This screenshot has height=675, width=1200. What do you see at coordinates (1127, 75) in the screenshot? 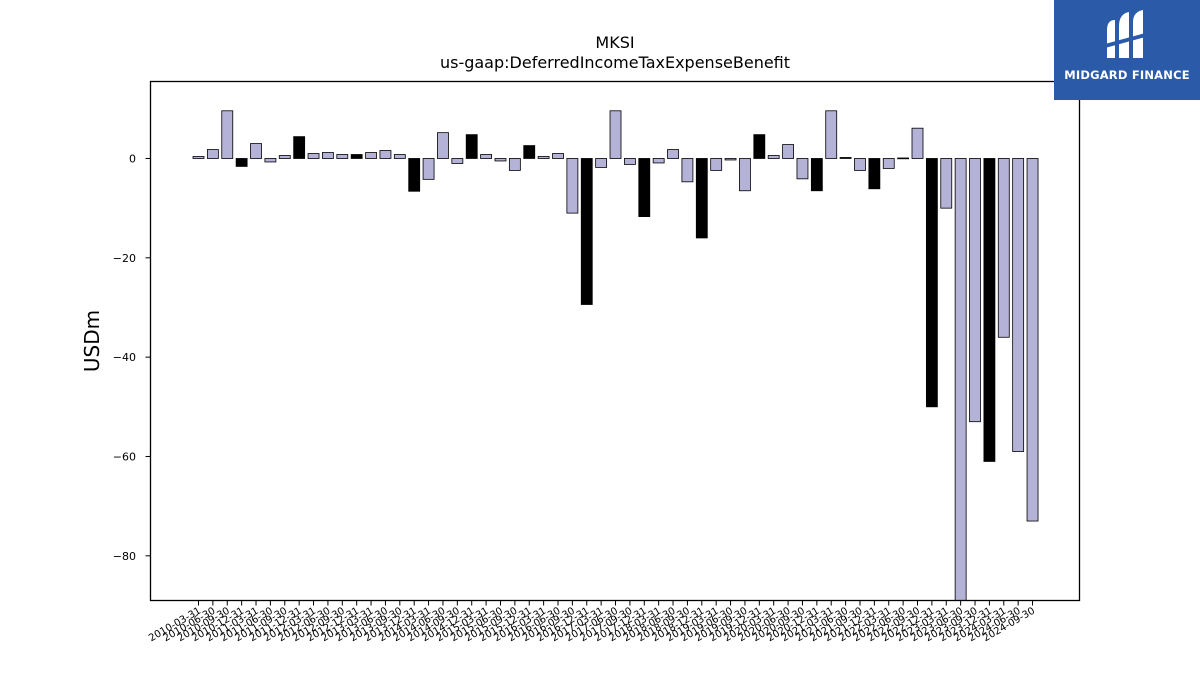
I see `logo-text: MIDGARD FINANCE` at bounding box center [1127, 75].